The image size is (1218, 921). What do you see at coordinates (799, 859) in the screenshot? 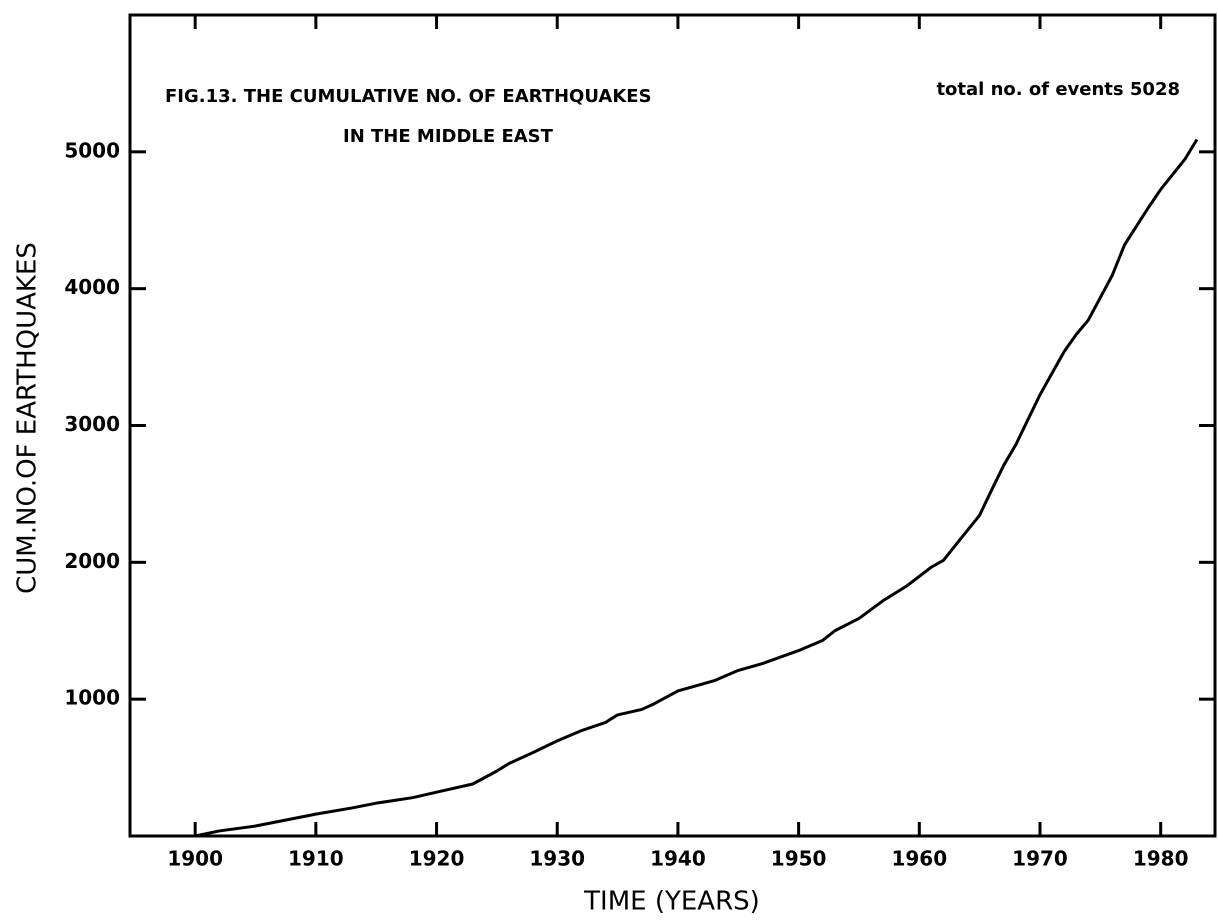
I see `x-tick-label: 1950` at bounding box center [799, 859].